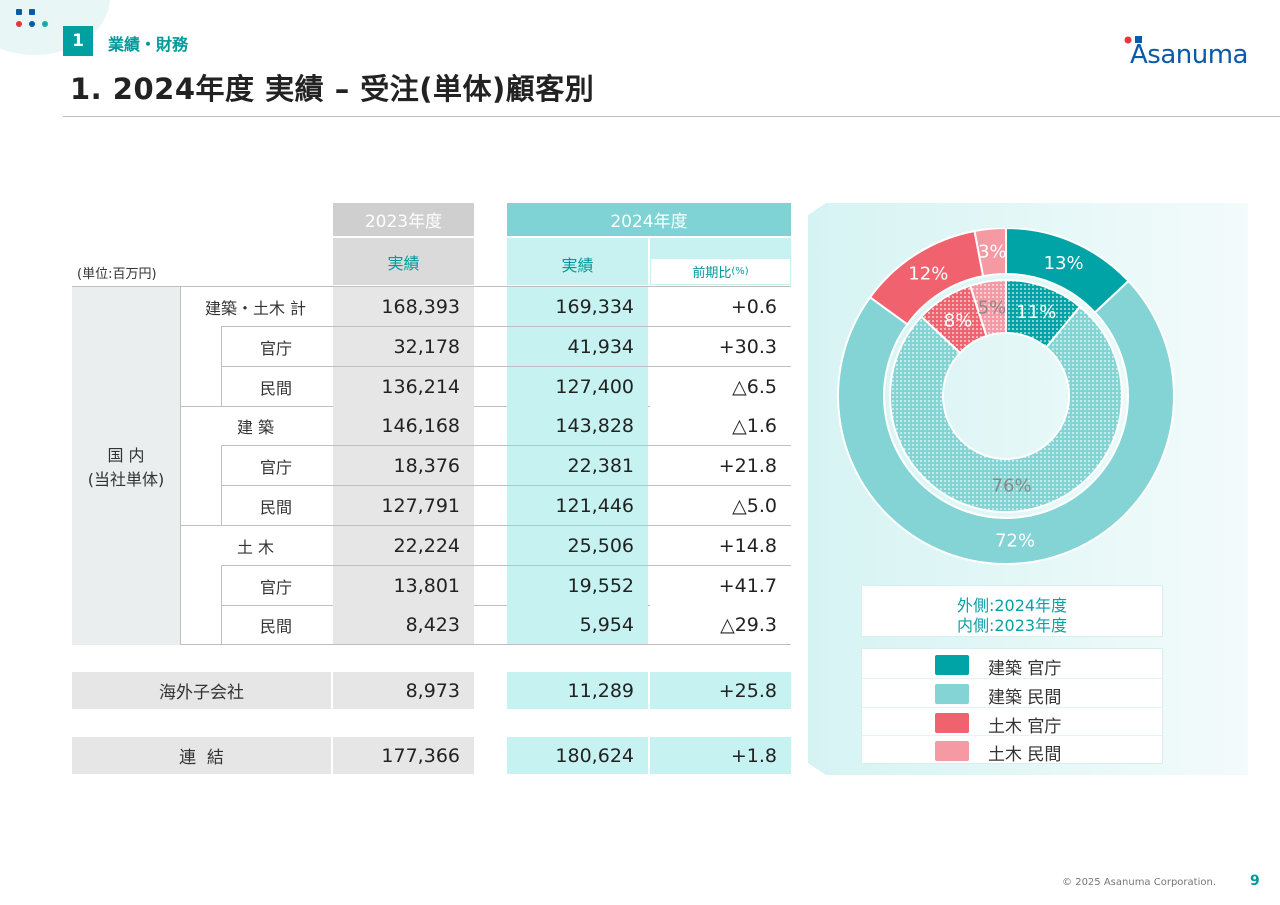  What do you see at coordinates (1025, 669) in the screenshot?
I see `legend-label: 建築 官庁` at bounding box center [1025, 669].